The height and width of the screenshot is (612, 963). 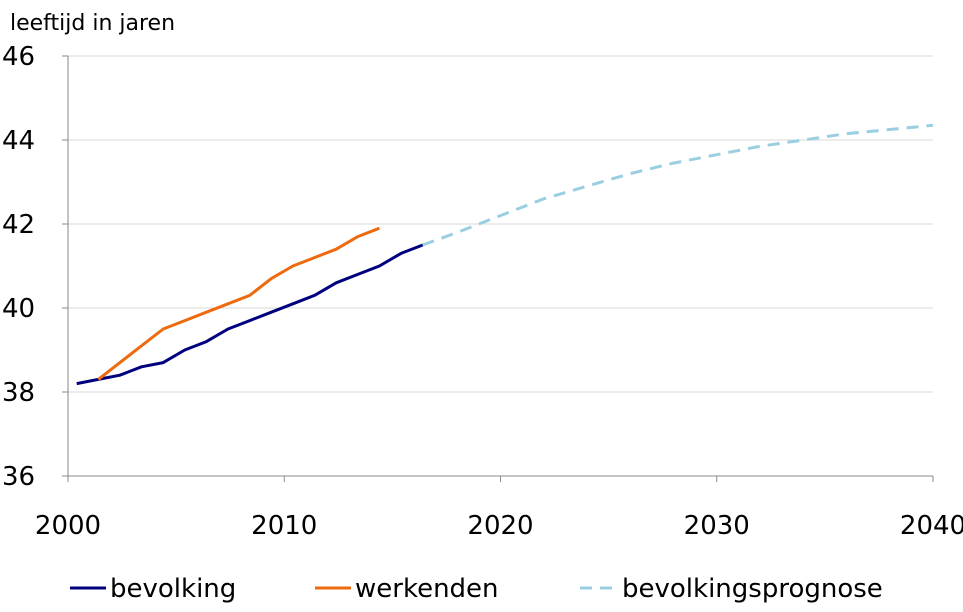 What do you see at coordinates (18, 57) in the screenshot?
I see `y-tick-label: 46` at bounding box center [18, 57].